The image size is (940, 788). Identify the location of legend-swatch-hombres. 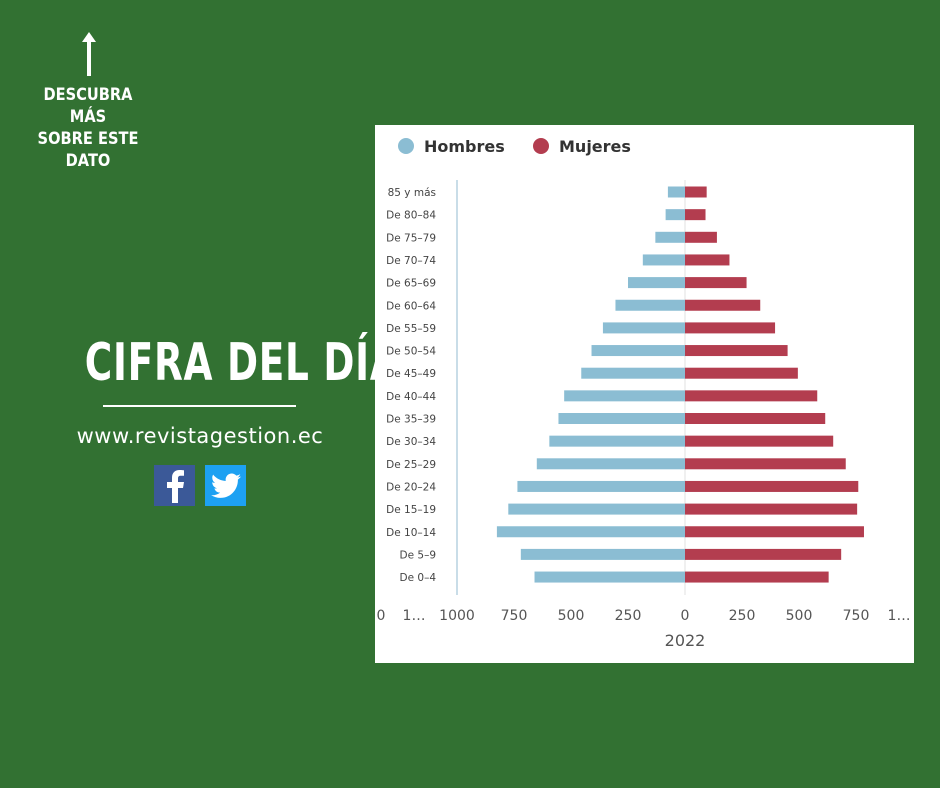
(406, 146).